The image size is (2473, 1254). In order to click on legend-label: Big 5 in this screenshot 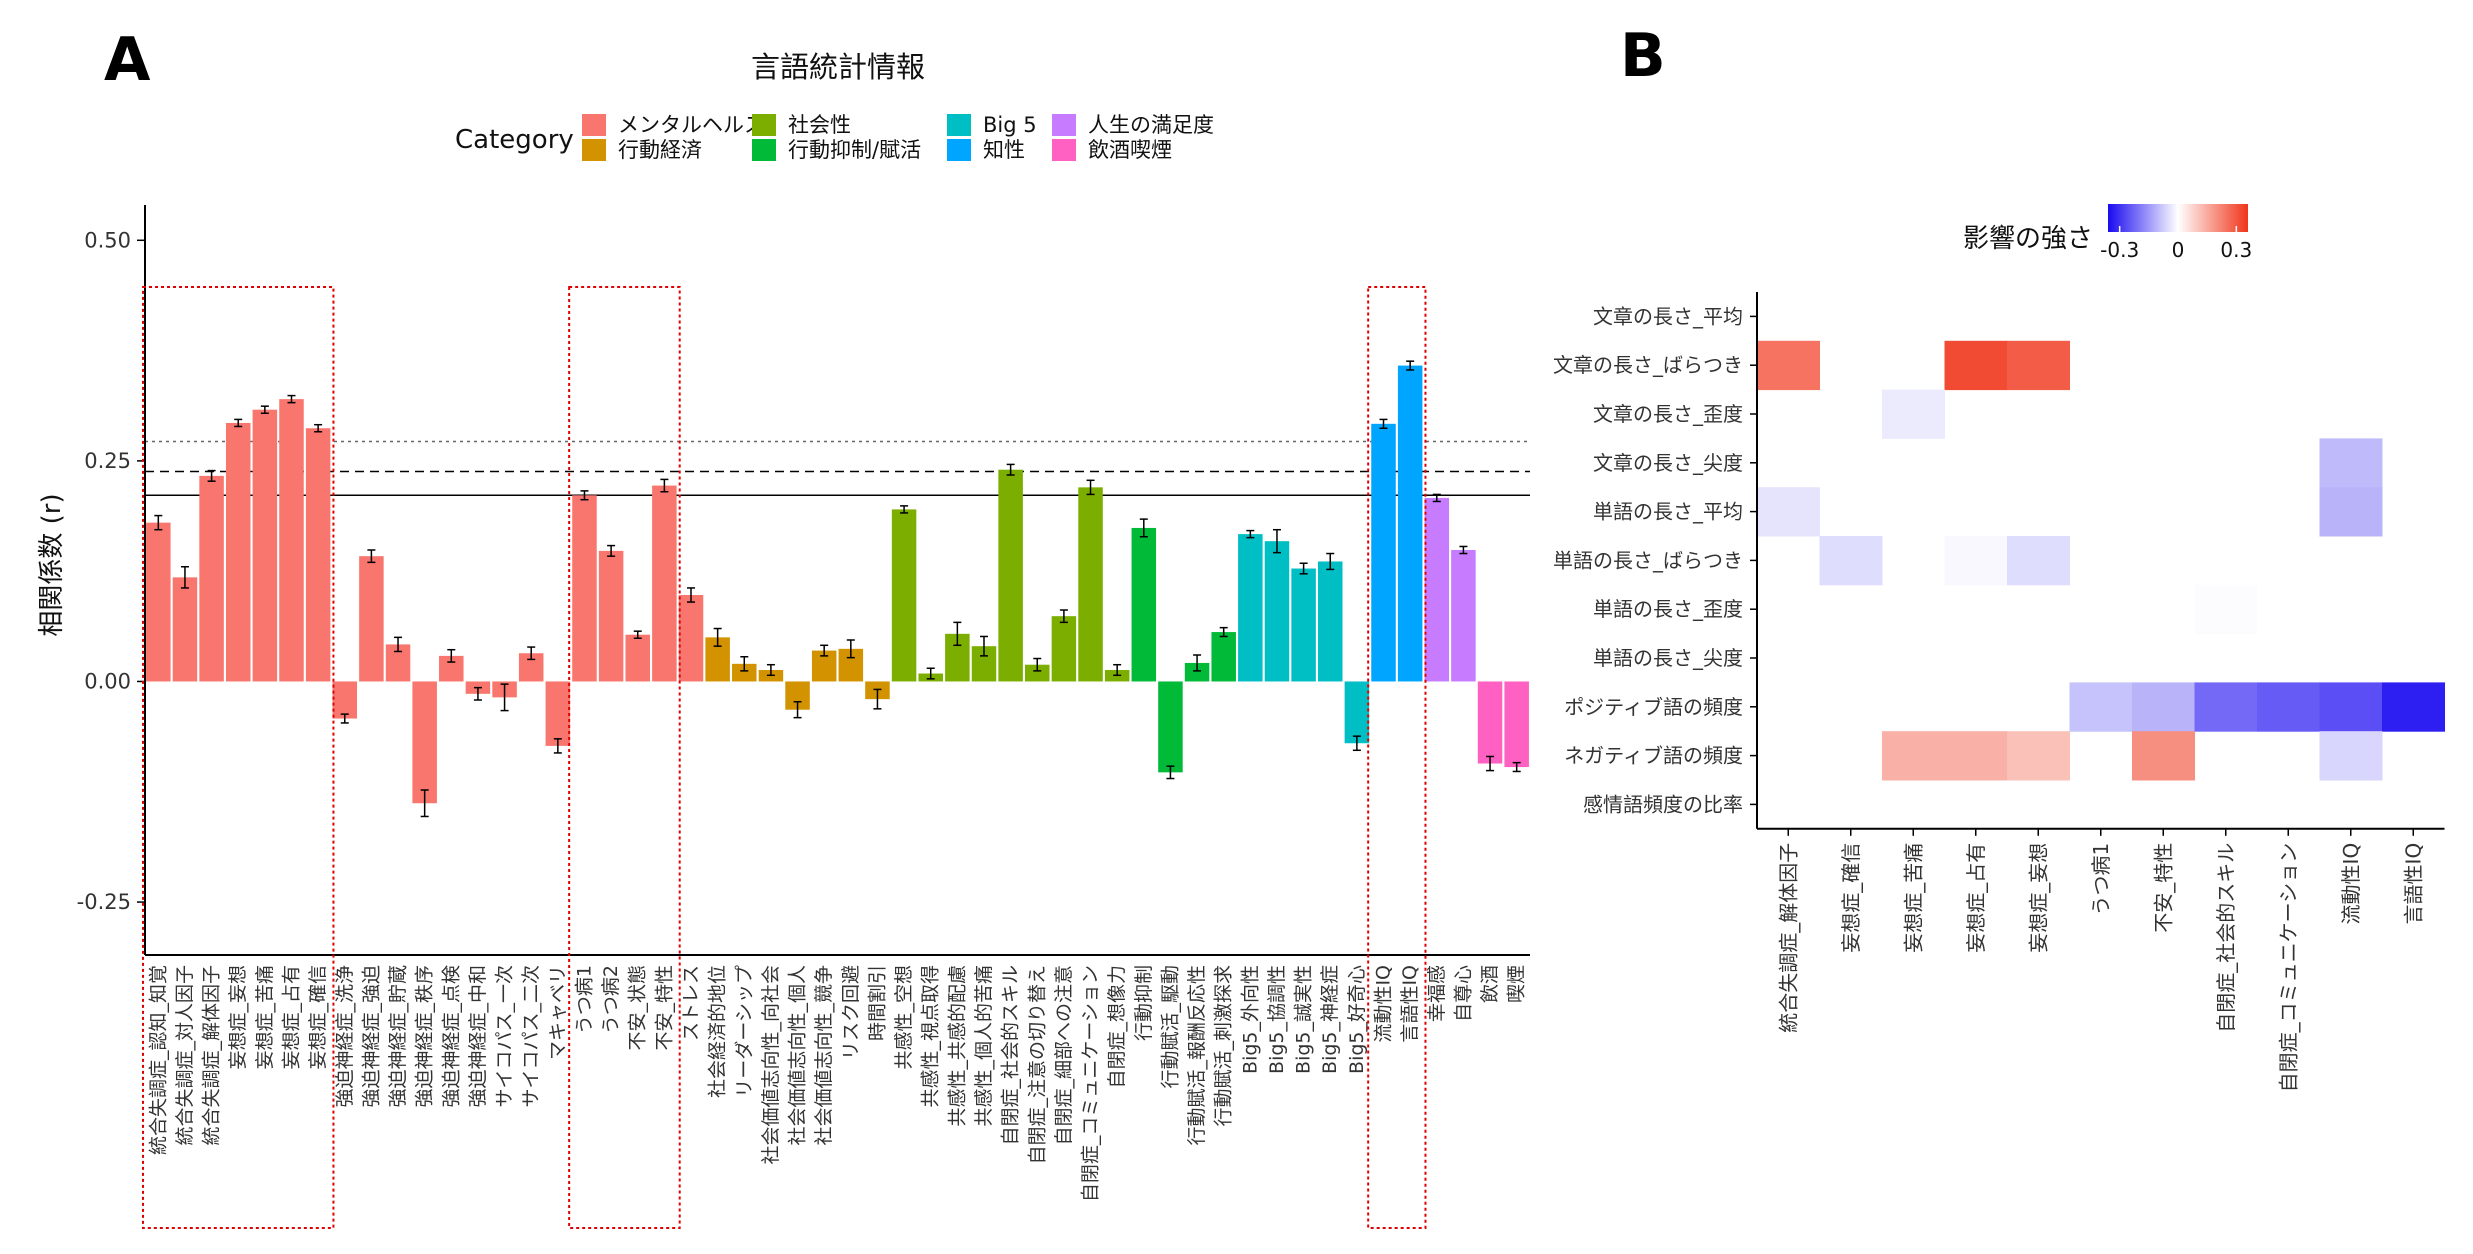, I will do `click(1010, 125)`.